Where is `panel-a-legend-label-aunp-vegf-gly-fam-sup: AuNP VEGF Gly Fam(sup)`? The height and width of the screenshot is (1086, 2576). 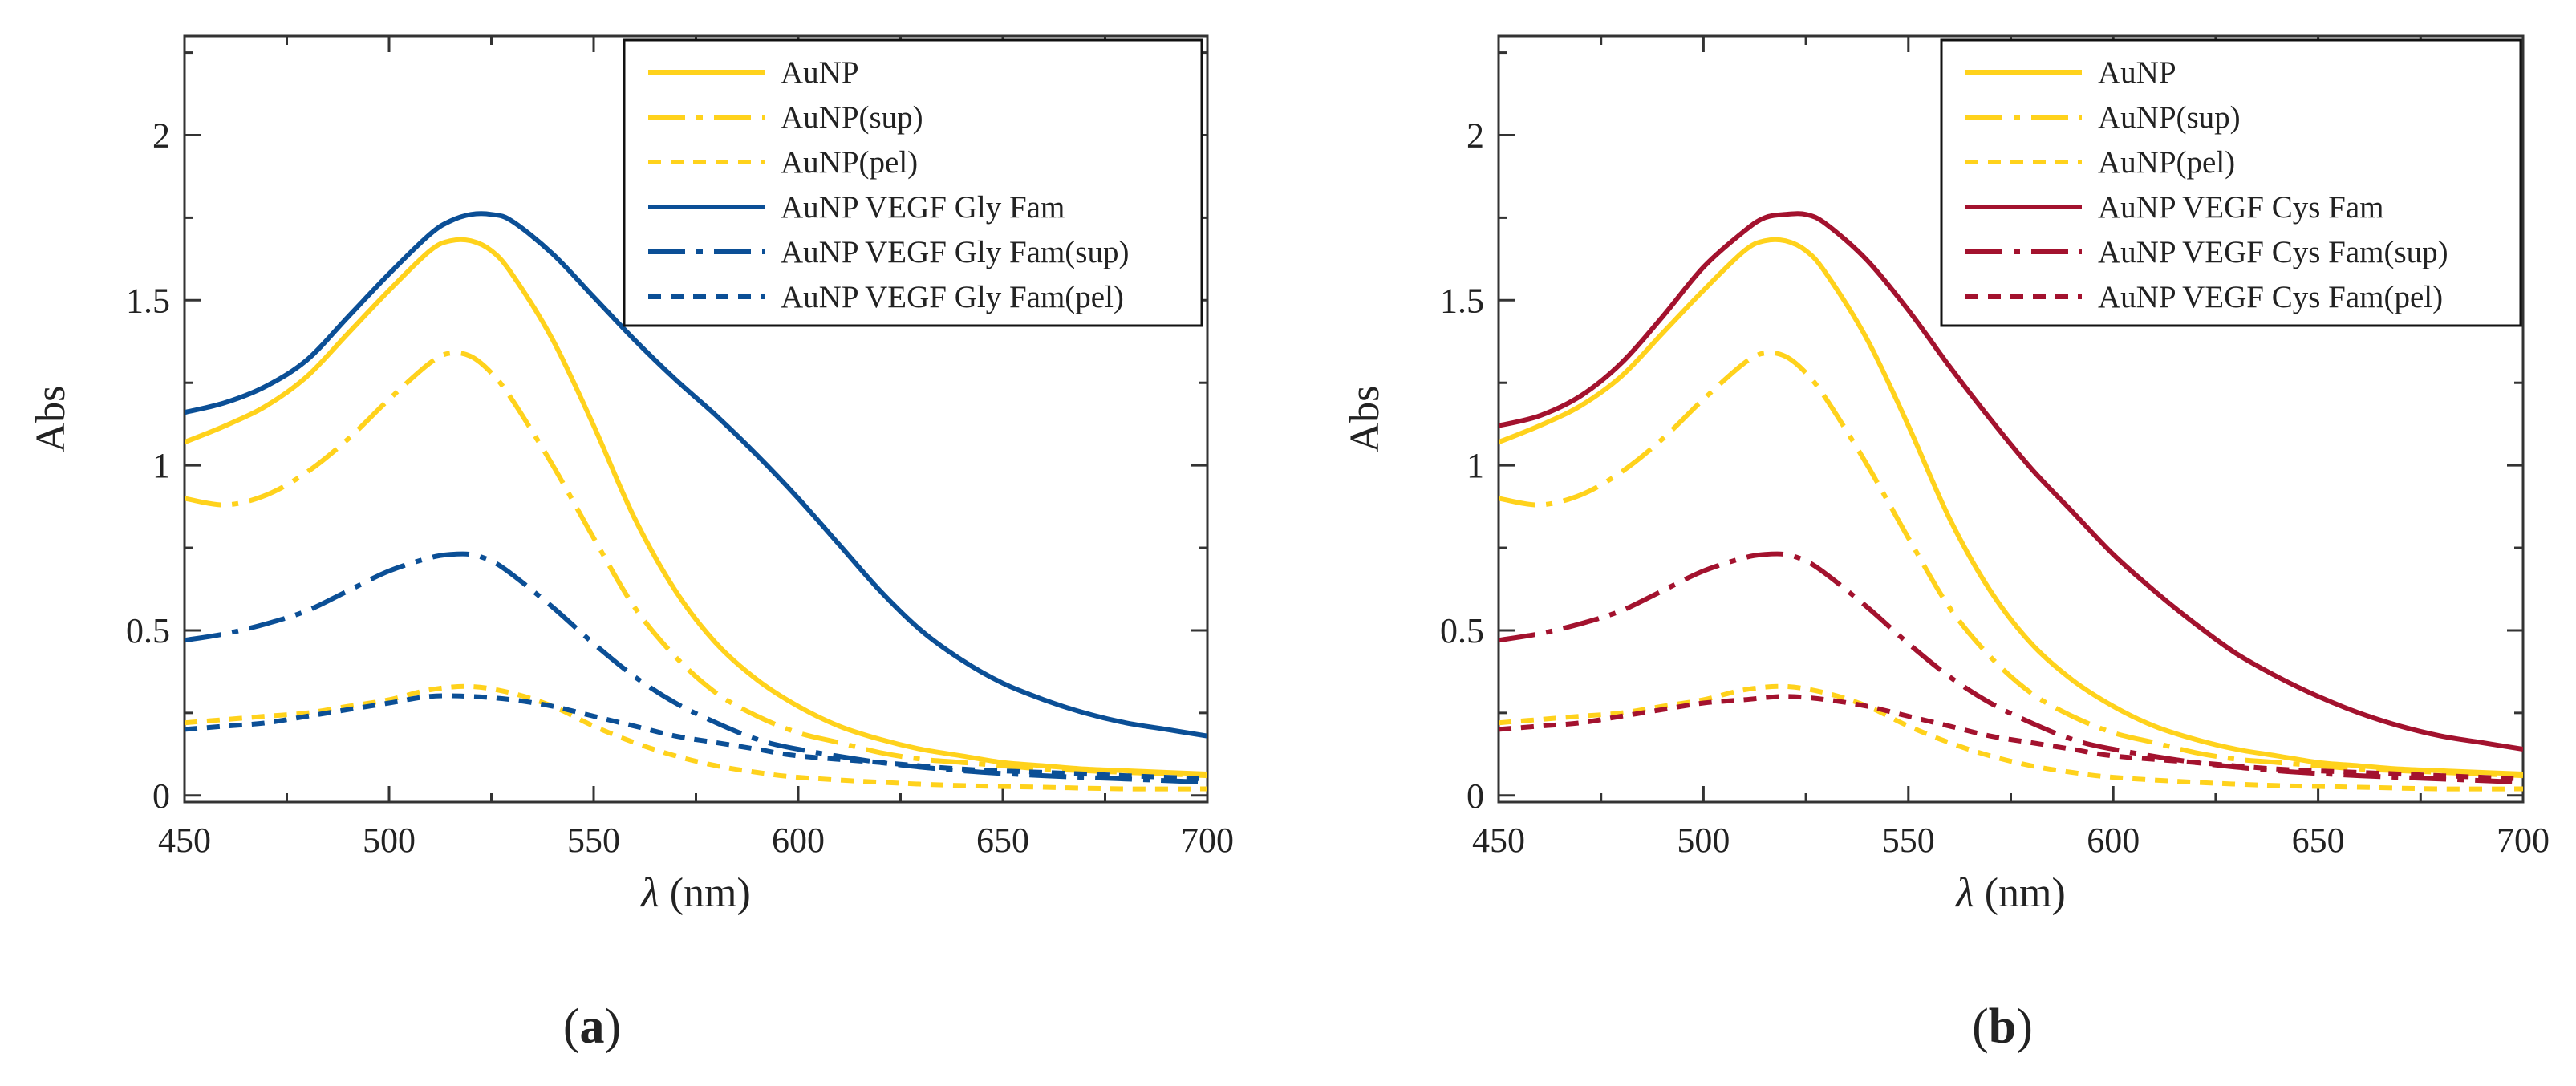 panel-a-legend-label-aunp-vegf-gly-fam-sup: AuNP VEGF Gly Fam(sup) is located at coordinates (955, 252).